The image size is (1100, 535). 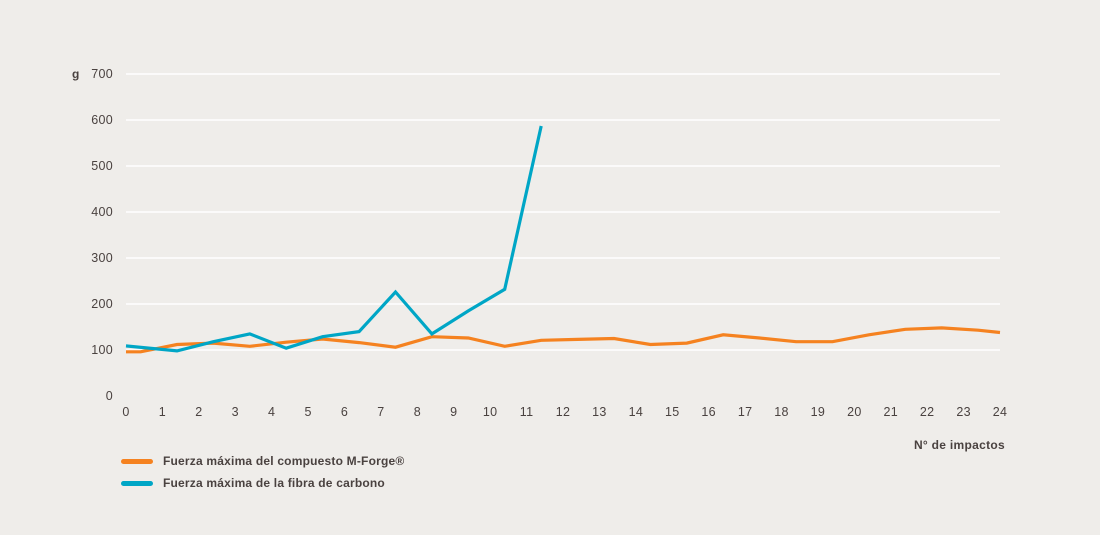 What do you see at coordinates (1000, 412) in the screenshot?
I see `x-tick-label: 24` at bounding box center [1000, 412].